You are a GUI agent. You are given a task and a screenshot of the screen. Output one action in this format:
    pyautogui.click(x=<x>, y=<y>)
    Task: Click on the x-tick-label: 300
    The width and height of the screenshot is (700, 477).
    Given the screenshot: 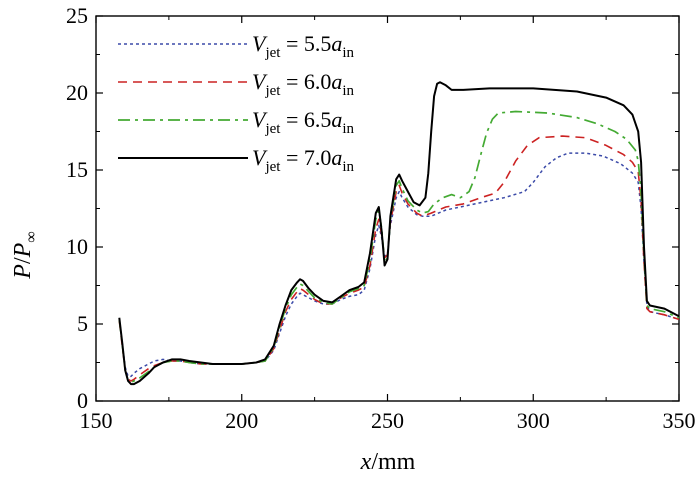 What is the action you would take?
    pyautogui.click(x=533, y=420)
    